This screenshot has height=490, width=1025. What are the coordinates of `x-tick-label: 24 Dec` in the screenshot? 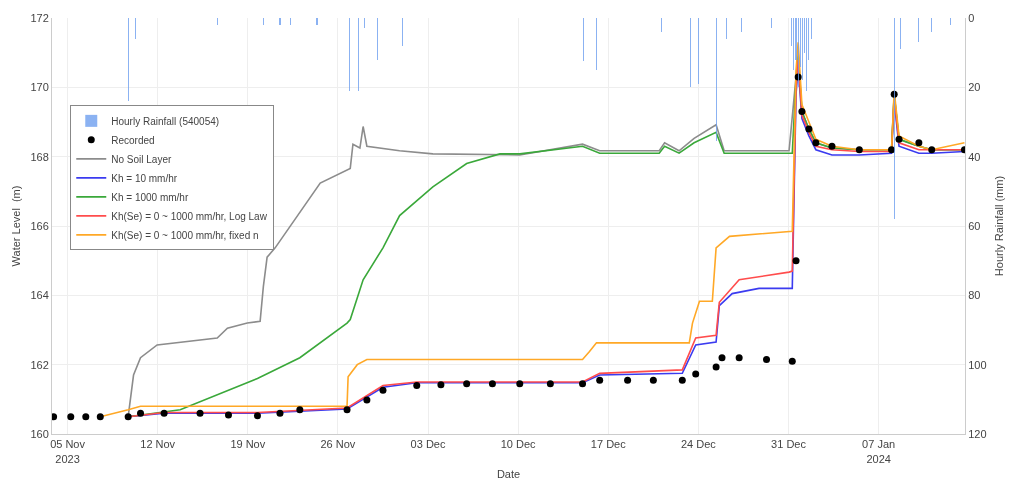 It's located at (698, 444).